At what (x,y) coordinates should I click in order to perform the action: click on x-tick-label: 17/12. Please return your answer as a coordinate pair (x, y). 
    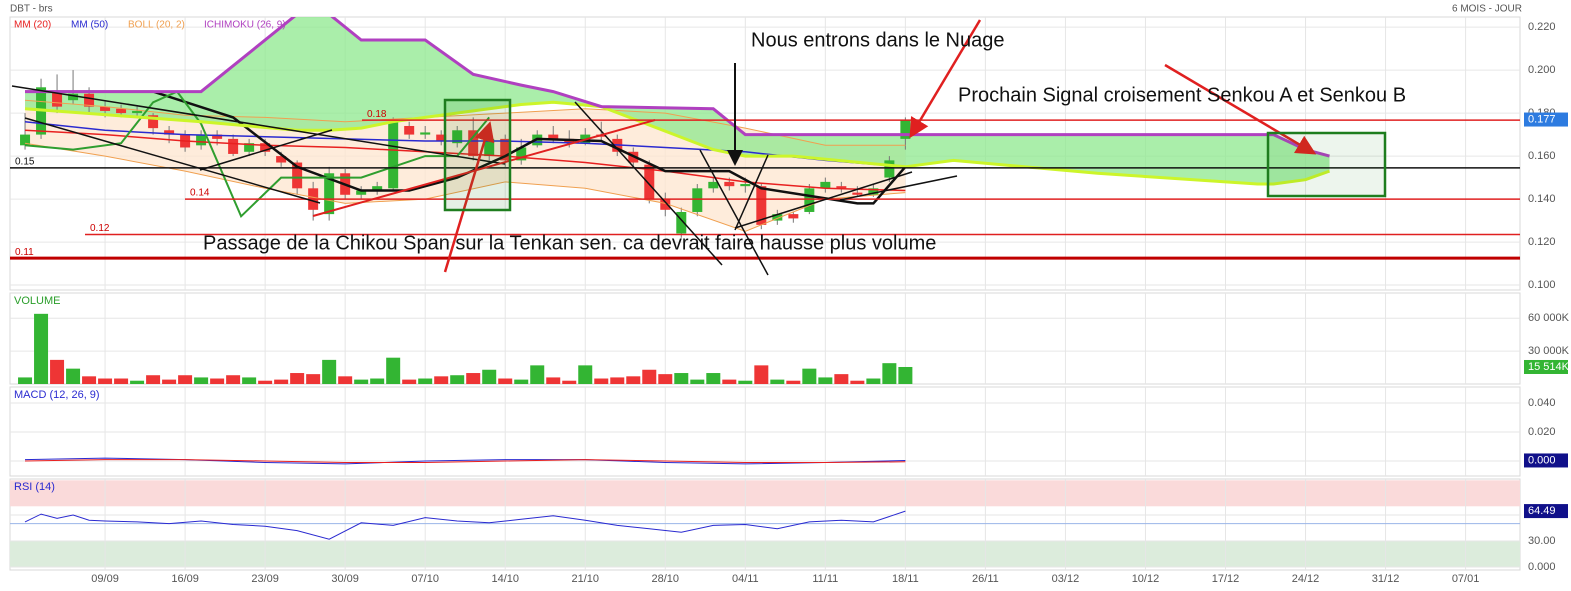
    Looking at the image, I should click on (1226, 579).